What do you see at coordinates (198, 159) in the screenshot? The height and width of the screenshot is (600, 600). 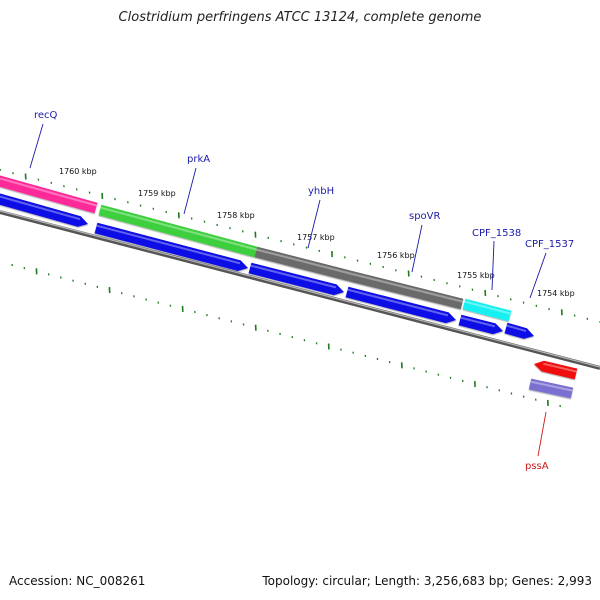 I see `gene-label-prka: prkA` at bounding box center [198, 159].